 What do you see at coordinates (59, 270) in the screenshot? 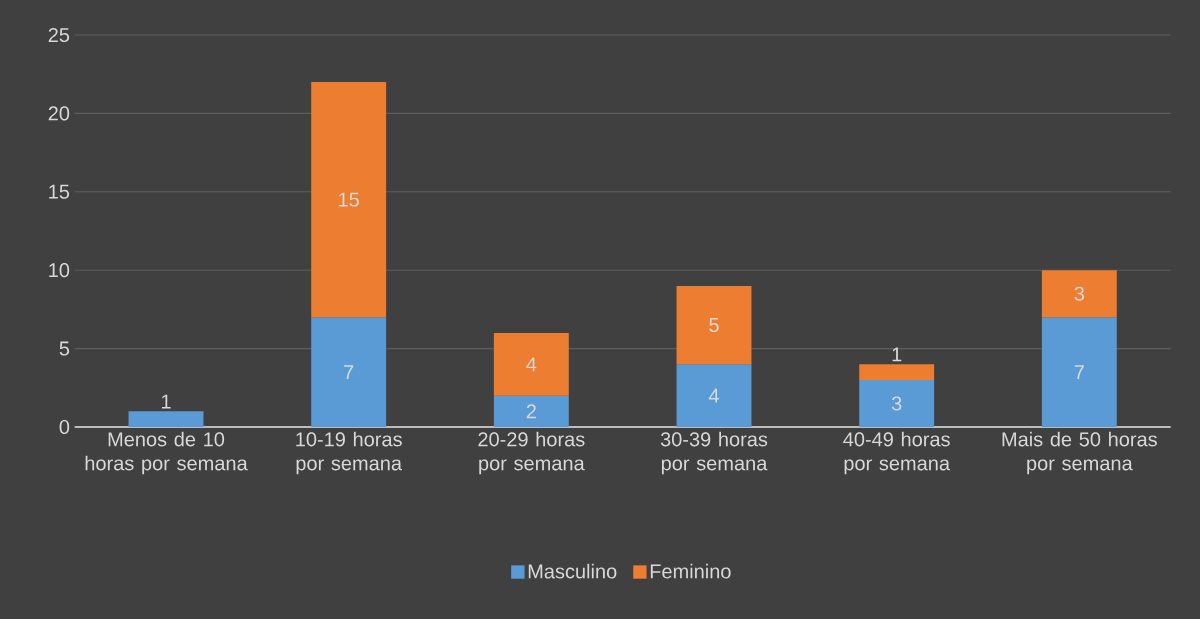
I see `y-tick-label: 10` at bounding box center [59, 270].